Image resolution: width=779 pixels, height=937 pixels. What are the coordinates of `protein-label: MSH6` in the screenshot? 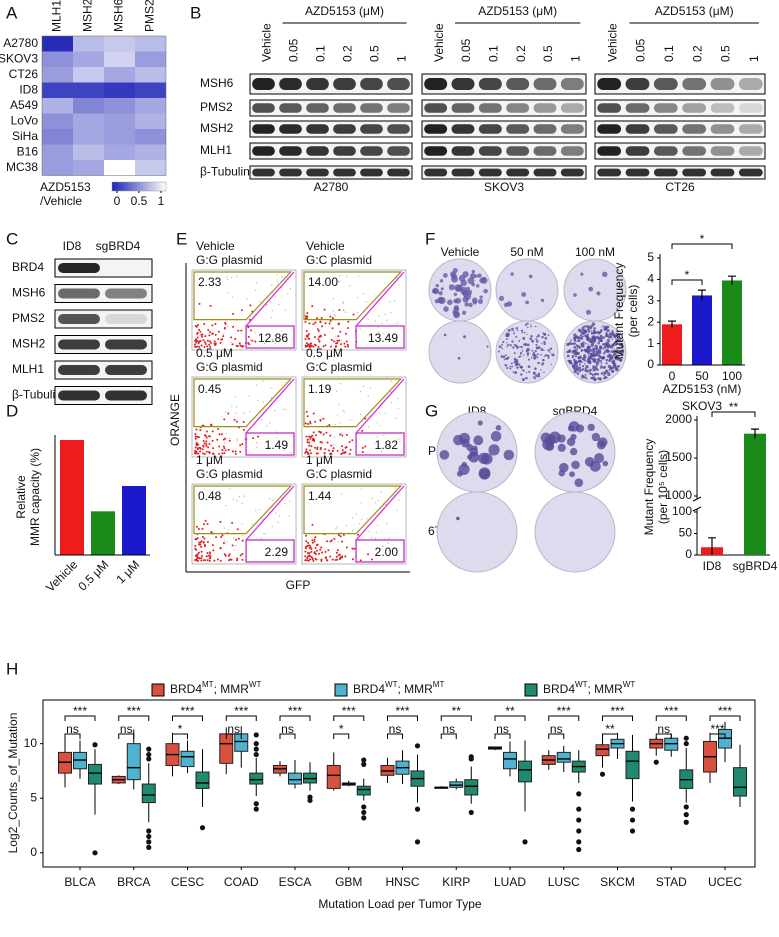 It's located at (217, 83).